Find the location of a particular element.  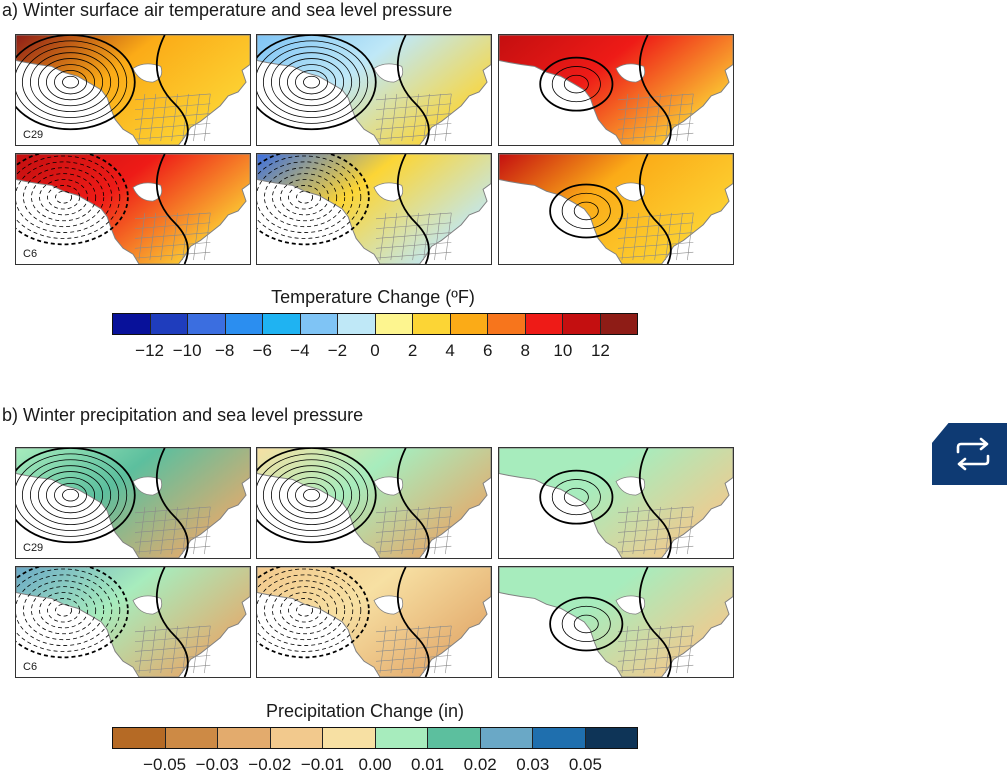

temperature-colorbar is located at coordinates (375, 324).